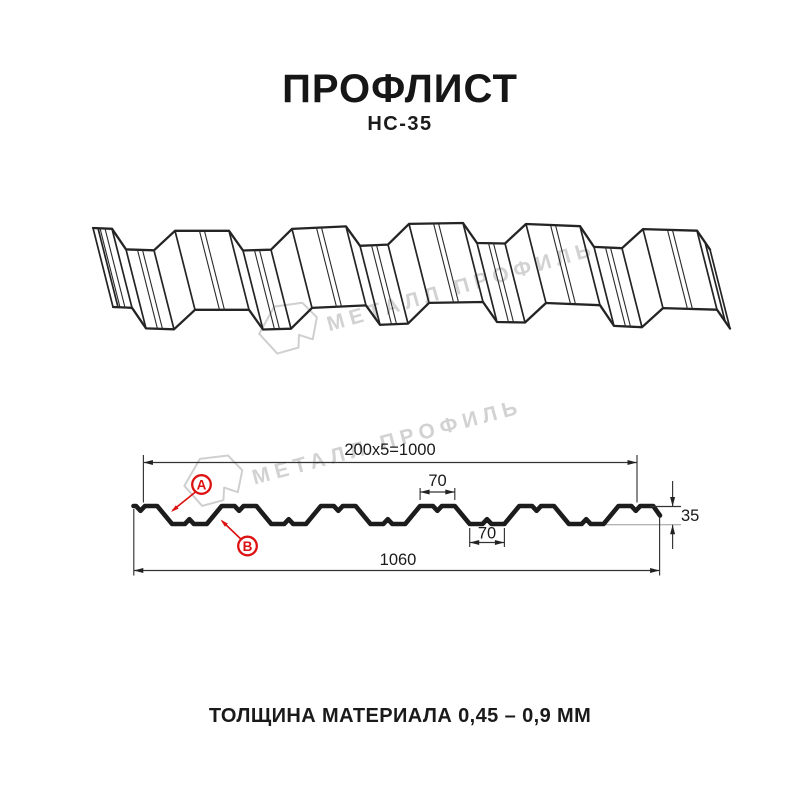  What do you see at coordinates (400, 124) in the screenshot?
I see `profile-model-label: НС-35` at bounding box center [400, 124].